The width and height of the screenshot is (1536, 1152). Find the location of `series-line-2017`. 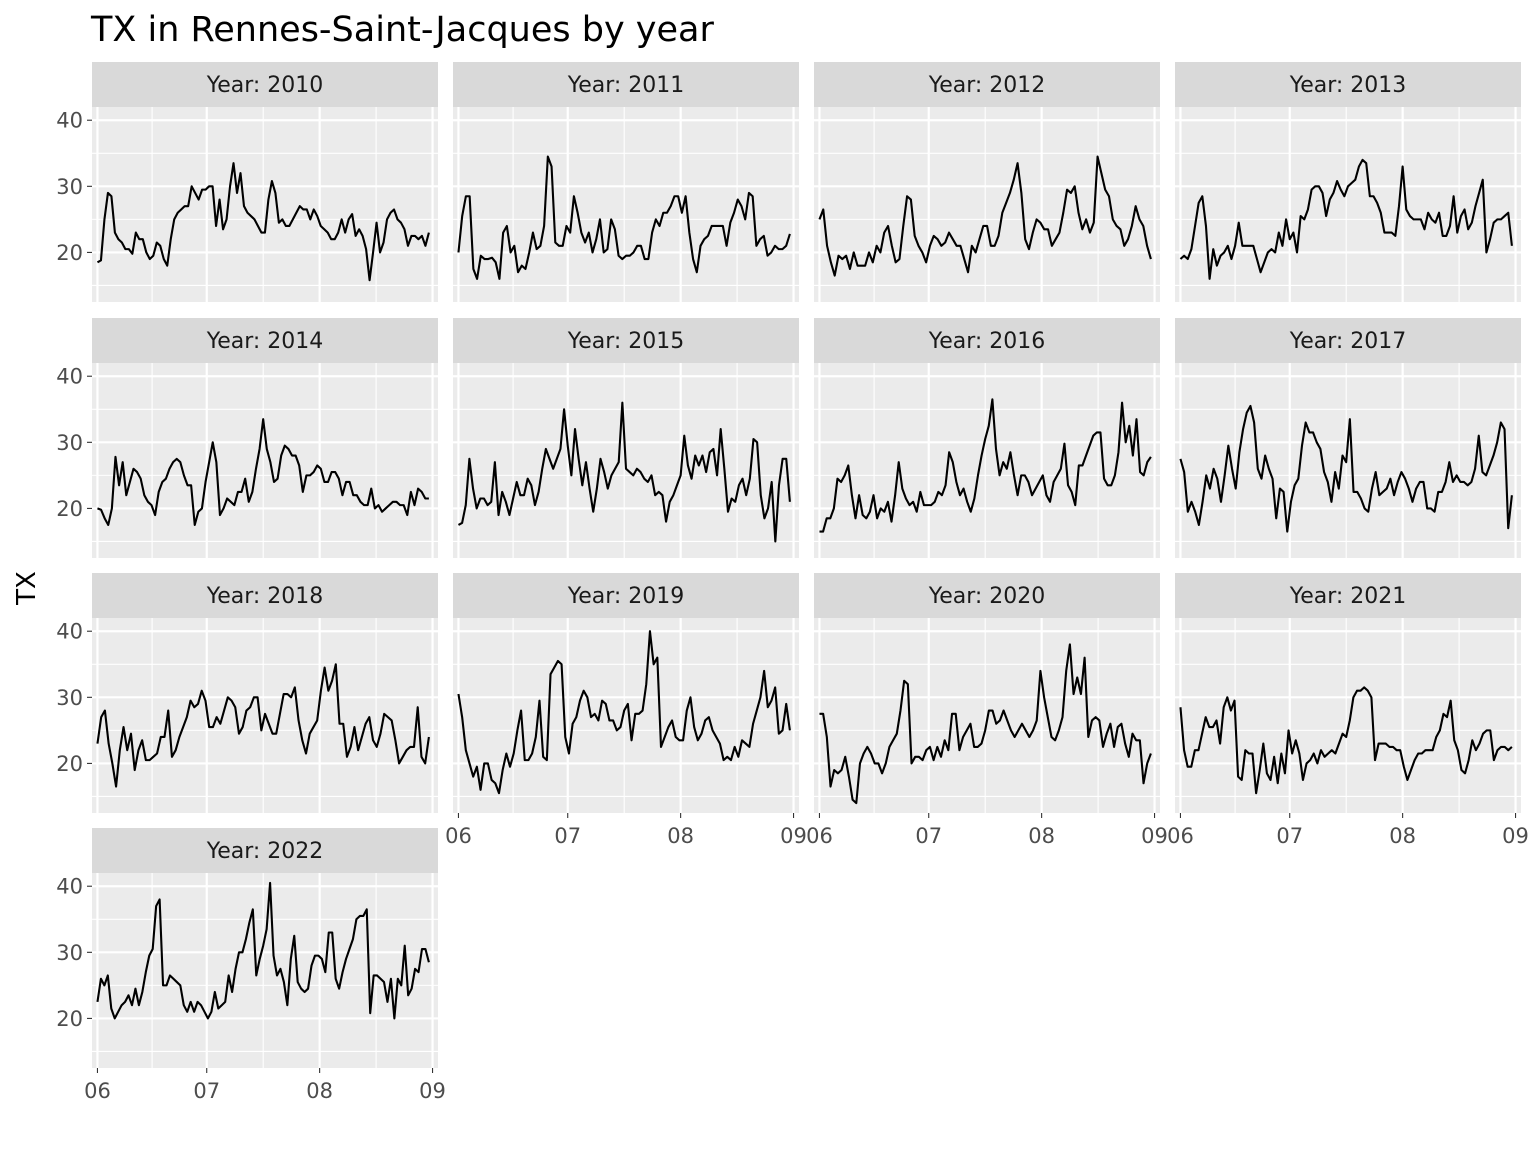

series-line-2017 is located at coordinates (1346, 468).